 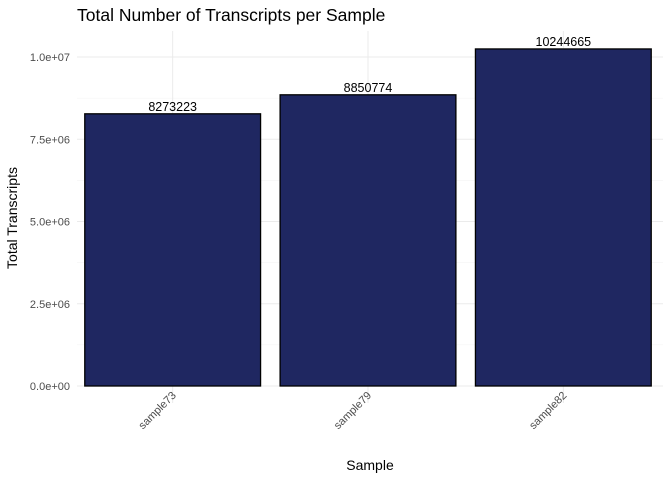 I want to click on y-axis-ticks: 0.0e+00 2.5e+06 5.0e+06 7.5e+06 1.0e+07, so click(x=50, y=222).